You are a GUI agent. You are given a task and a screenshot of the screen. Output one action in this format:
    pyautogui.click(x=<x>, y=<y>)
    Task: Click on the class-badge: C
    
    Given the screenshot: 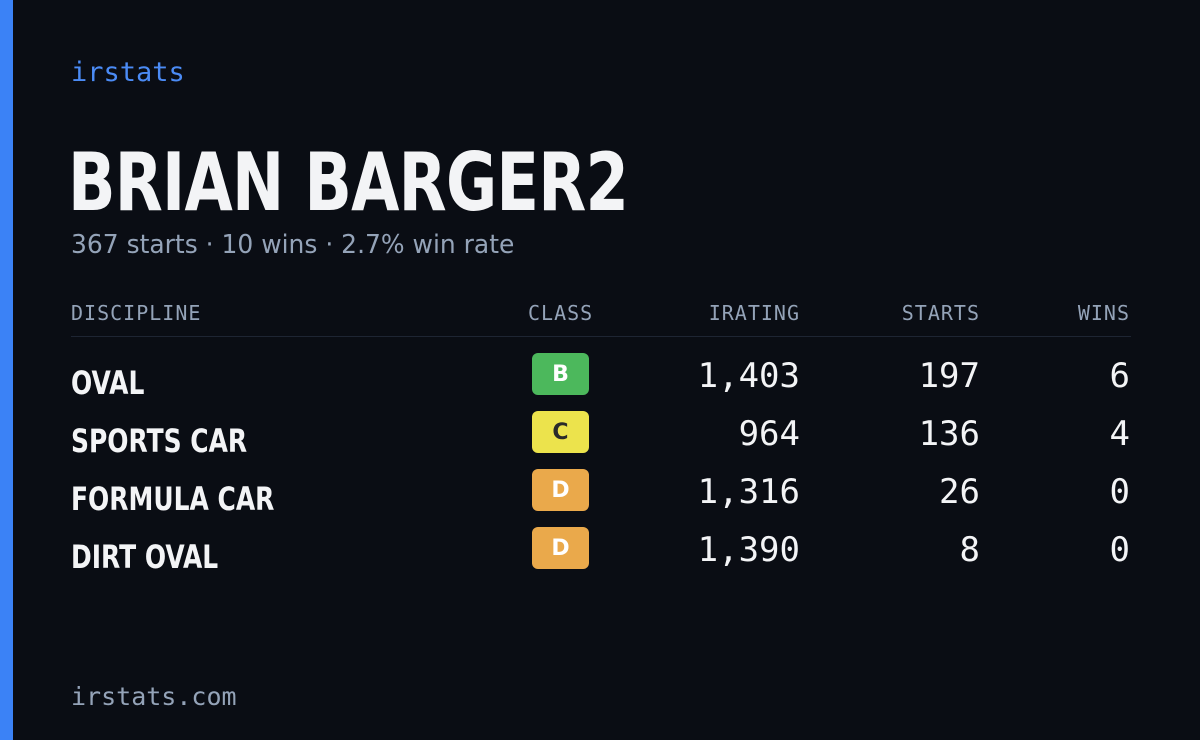 What is the action you would take?
    pyautogui.click(x=560, y=432)
    